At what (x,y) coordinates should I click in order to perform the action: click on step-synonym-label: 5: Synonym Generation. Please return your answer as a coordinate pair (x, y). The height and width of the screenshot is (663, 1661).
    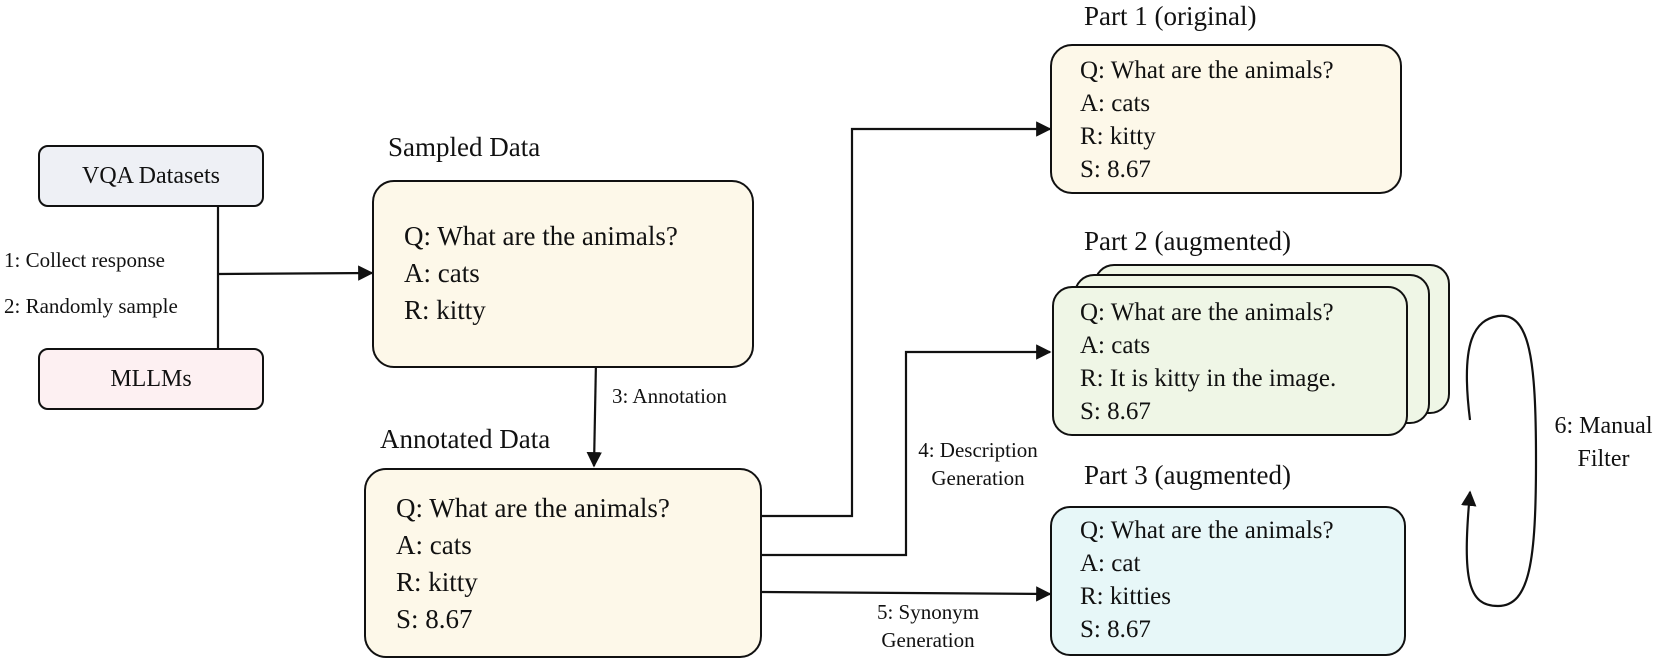
    Looking at the image, I should click on (928, 626).